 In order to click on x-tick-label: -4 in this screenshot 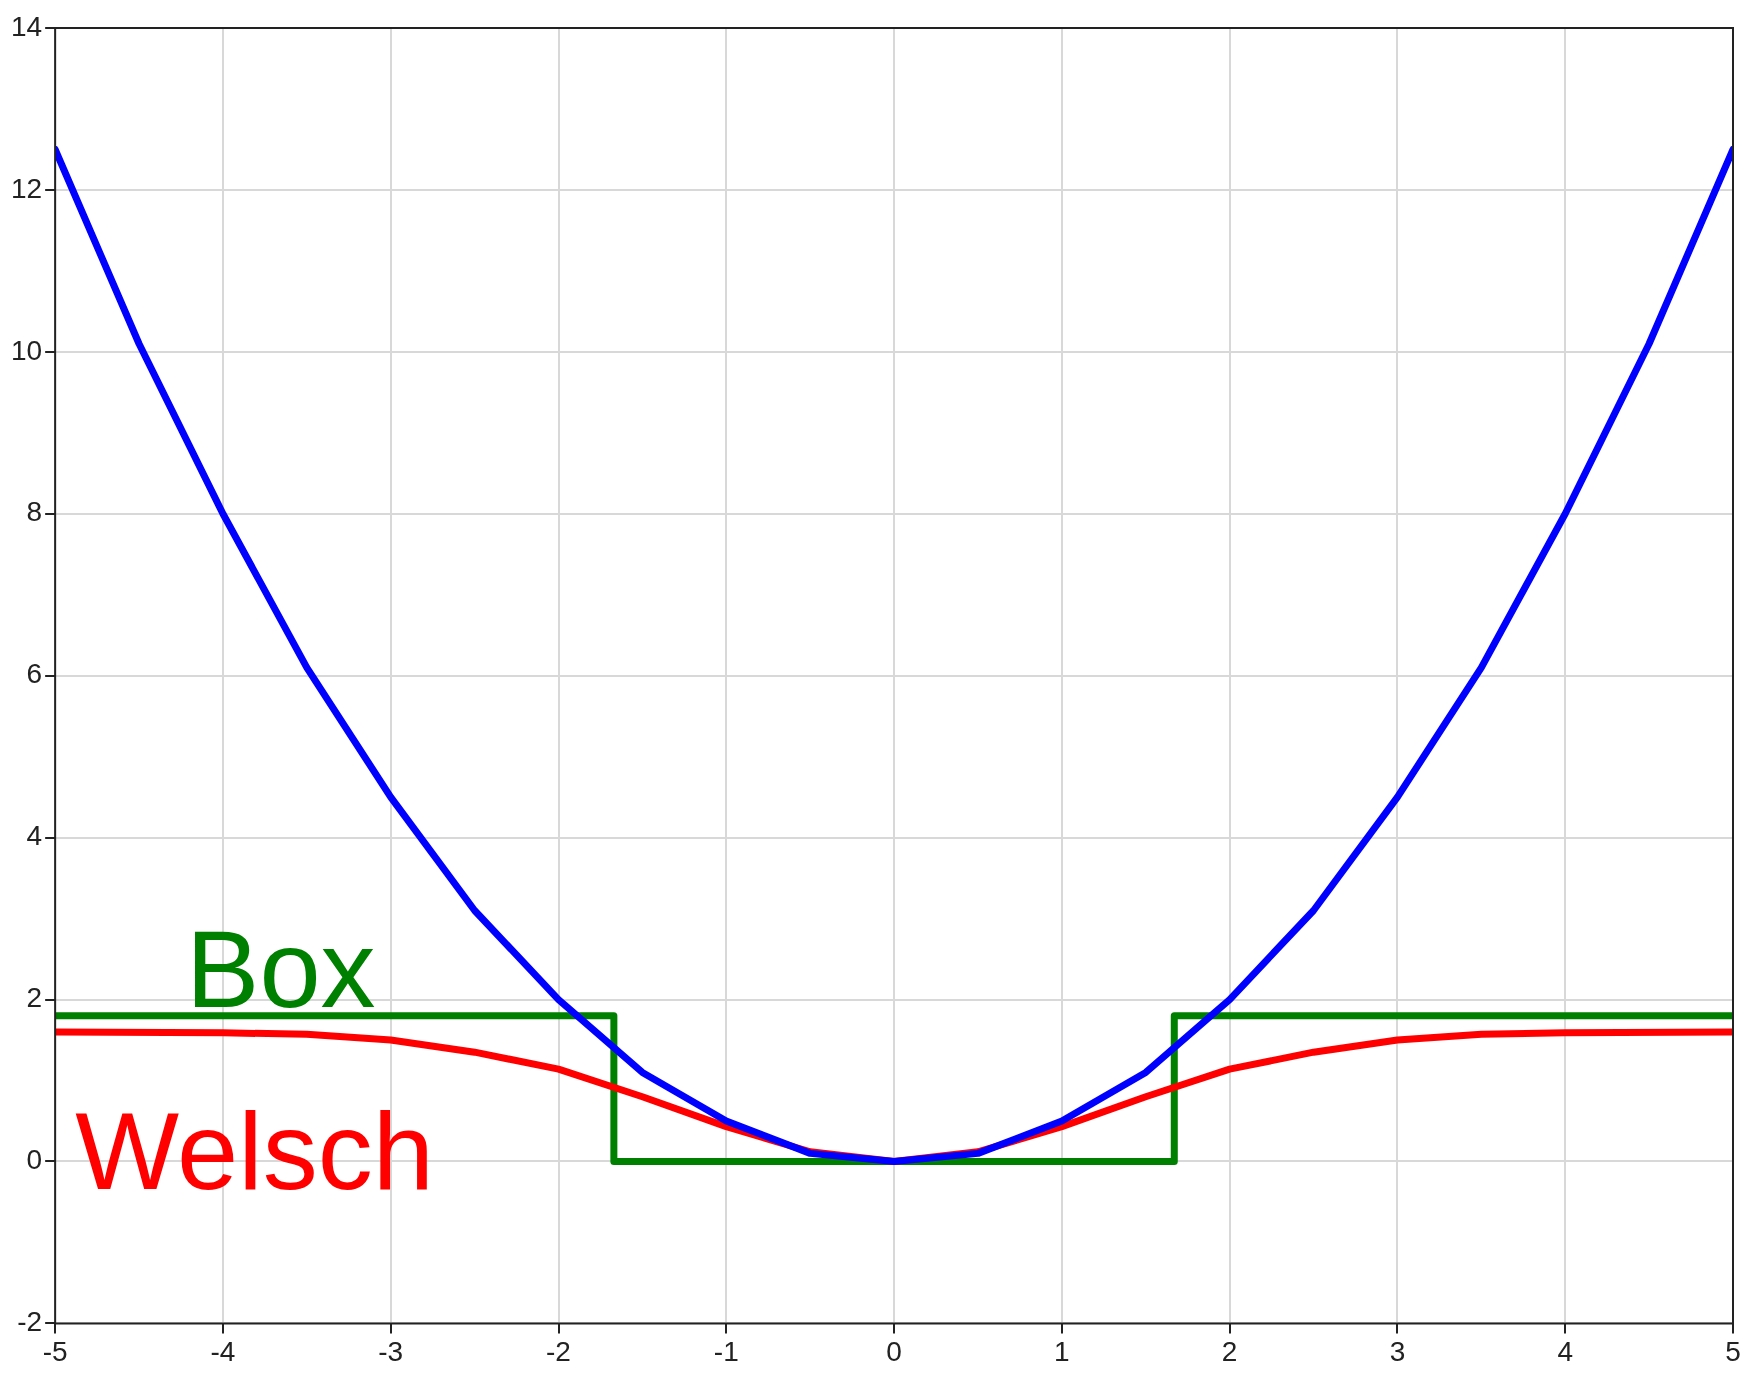, I will do `click(223, 1351)`.